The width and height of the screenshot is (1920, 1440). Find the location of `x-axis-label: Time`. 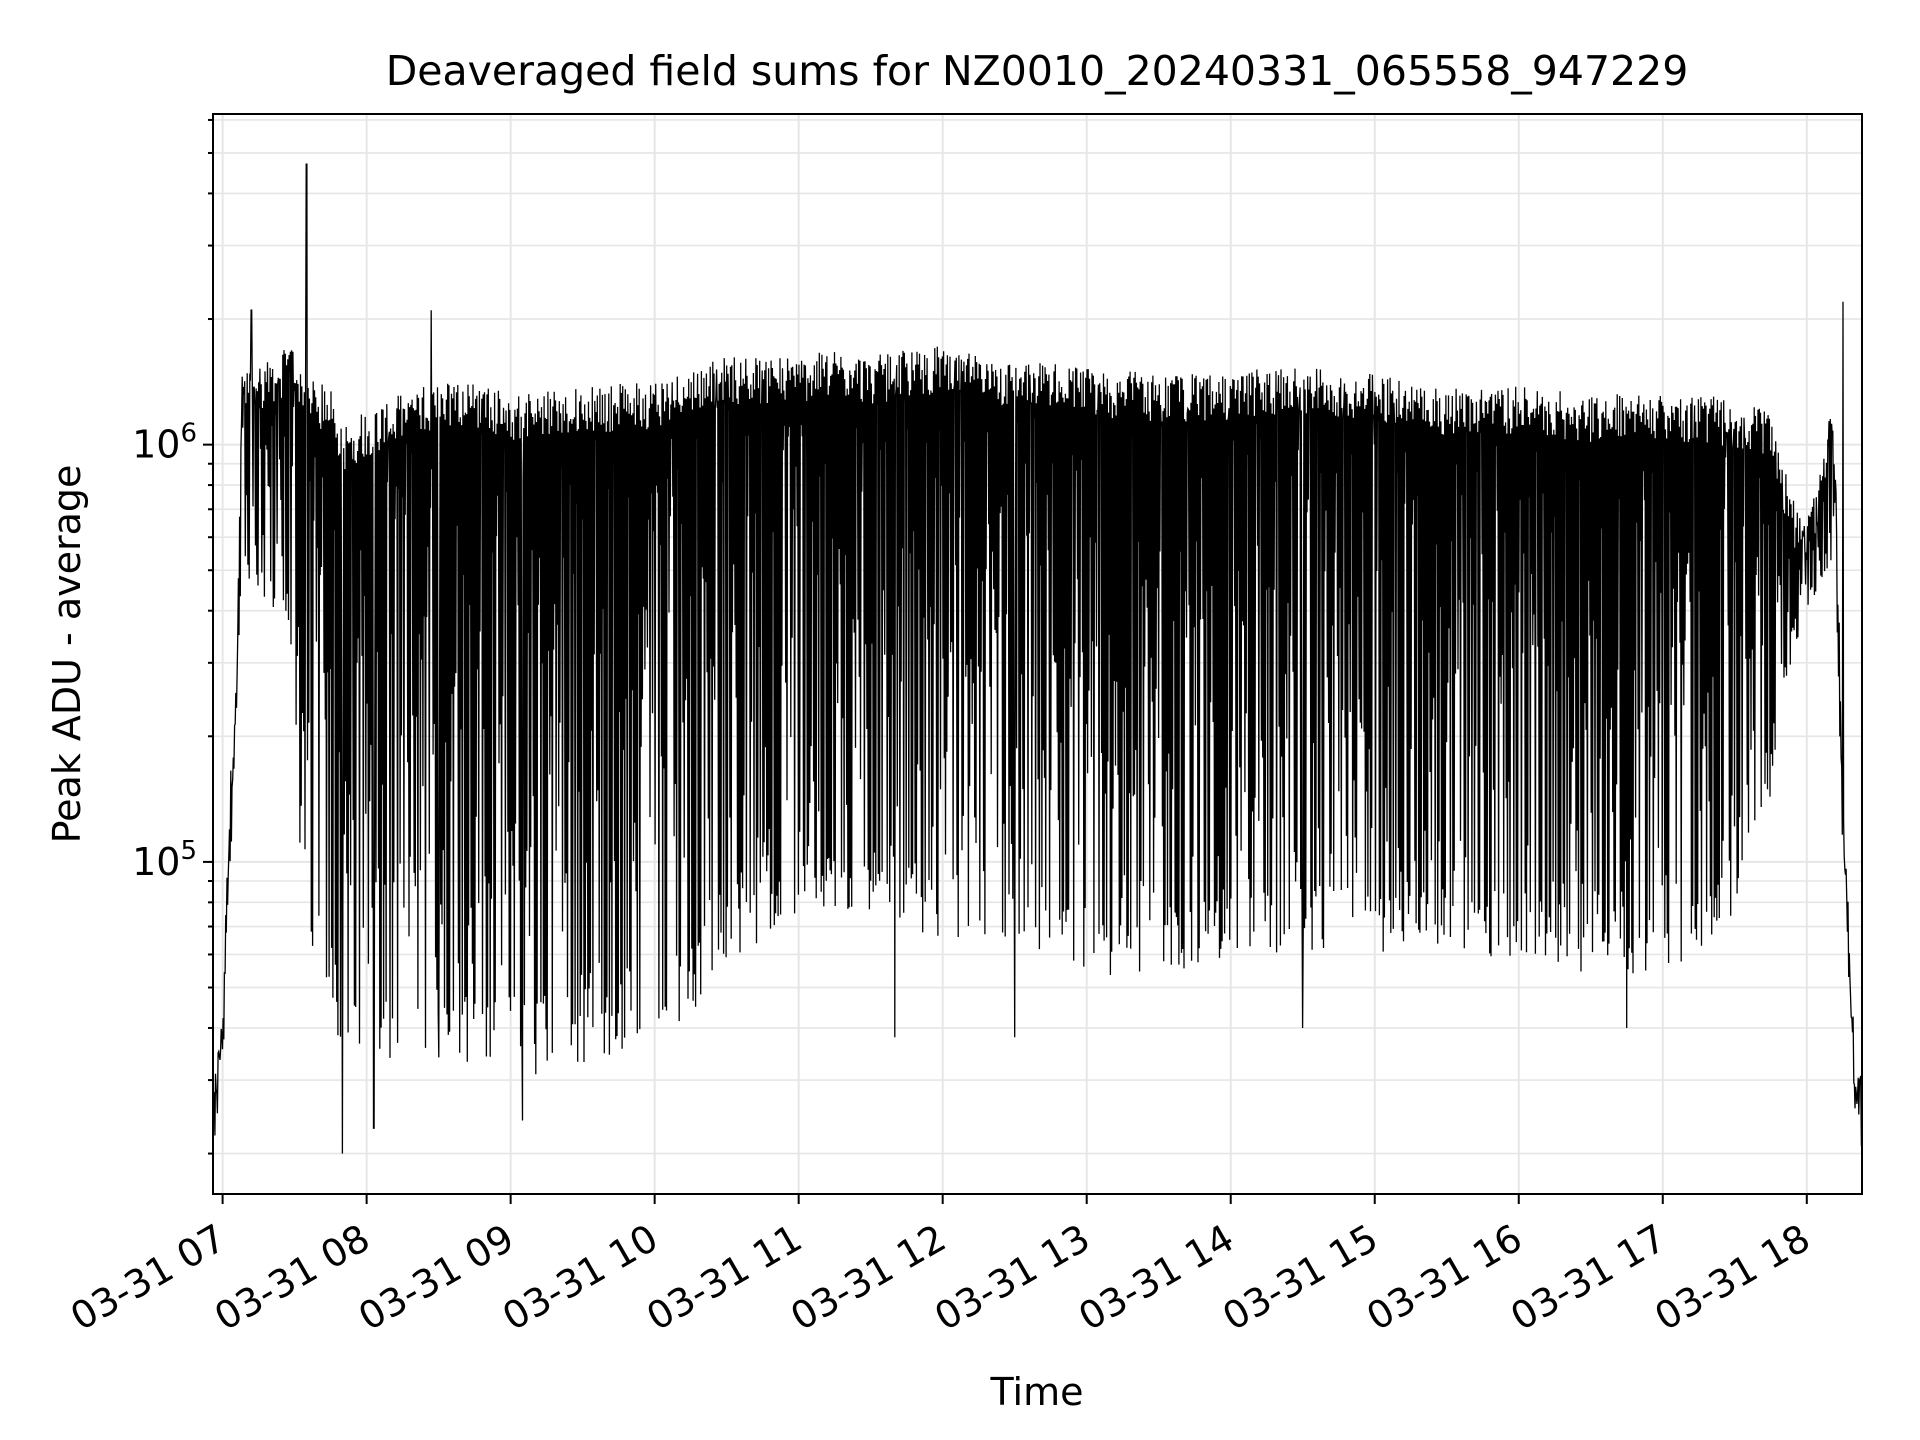

x-axis-label: Time is located at coordinates (1037, 1392).